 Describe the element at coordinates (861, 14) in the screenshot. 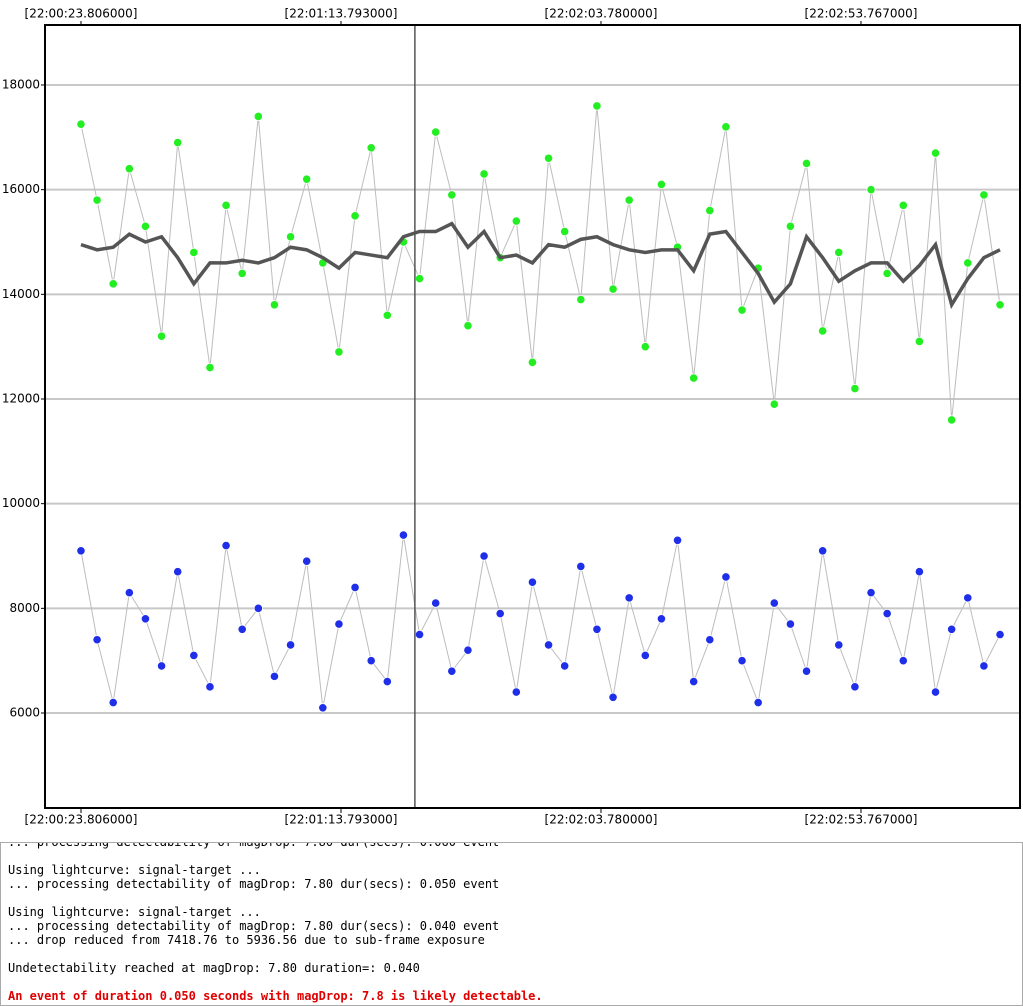

I see `x-tick-label-top: [22:02:53.767000]` at that location.